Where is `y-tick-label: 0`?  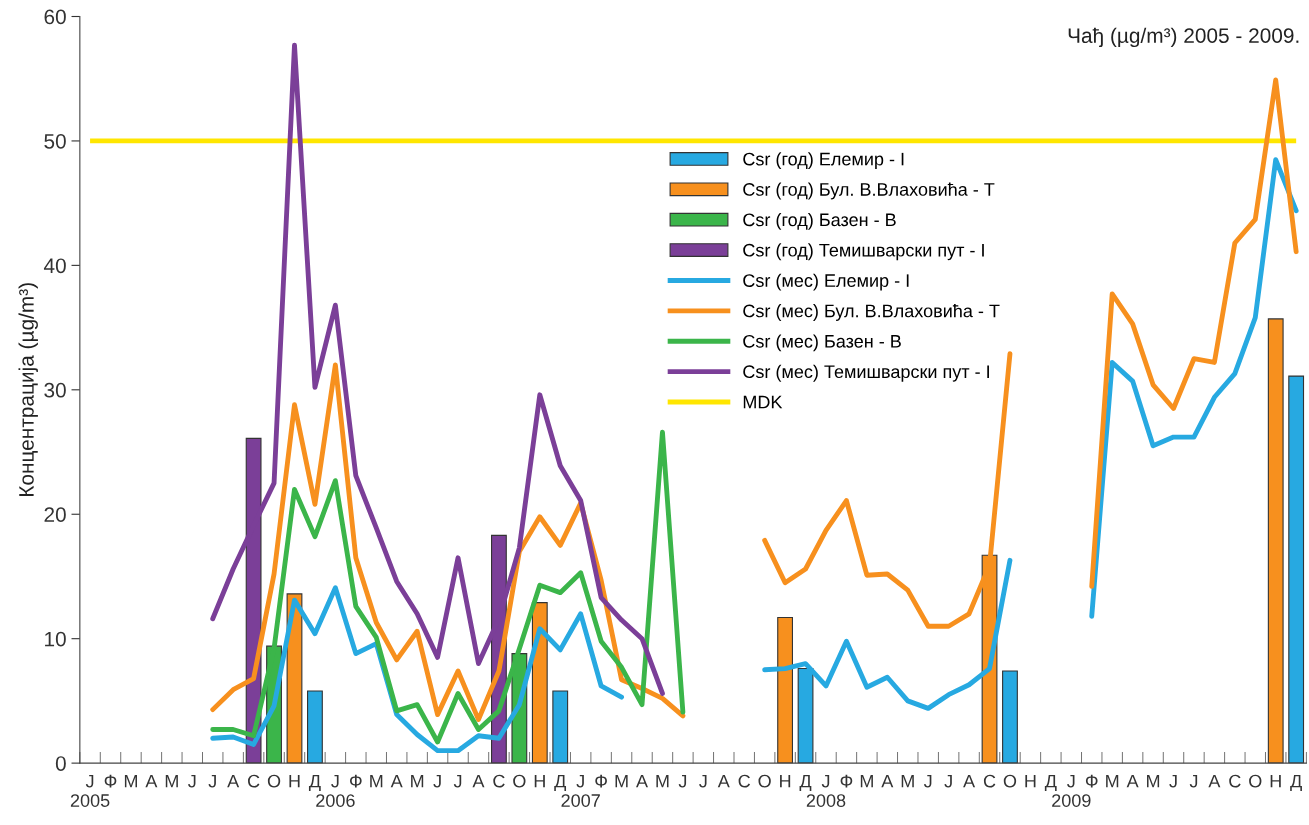 y-tick-label: 0 is located at coordinates (60, 763).